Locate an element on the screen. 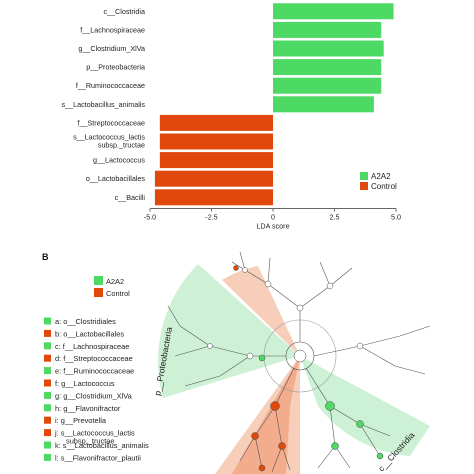  bar-s-lactobacillus-animalis is located at coordinates (323, 104).